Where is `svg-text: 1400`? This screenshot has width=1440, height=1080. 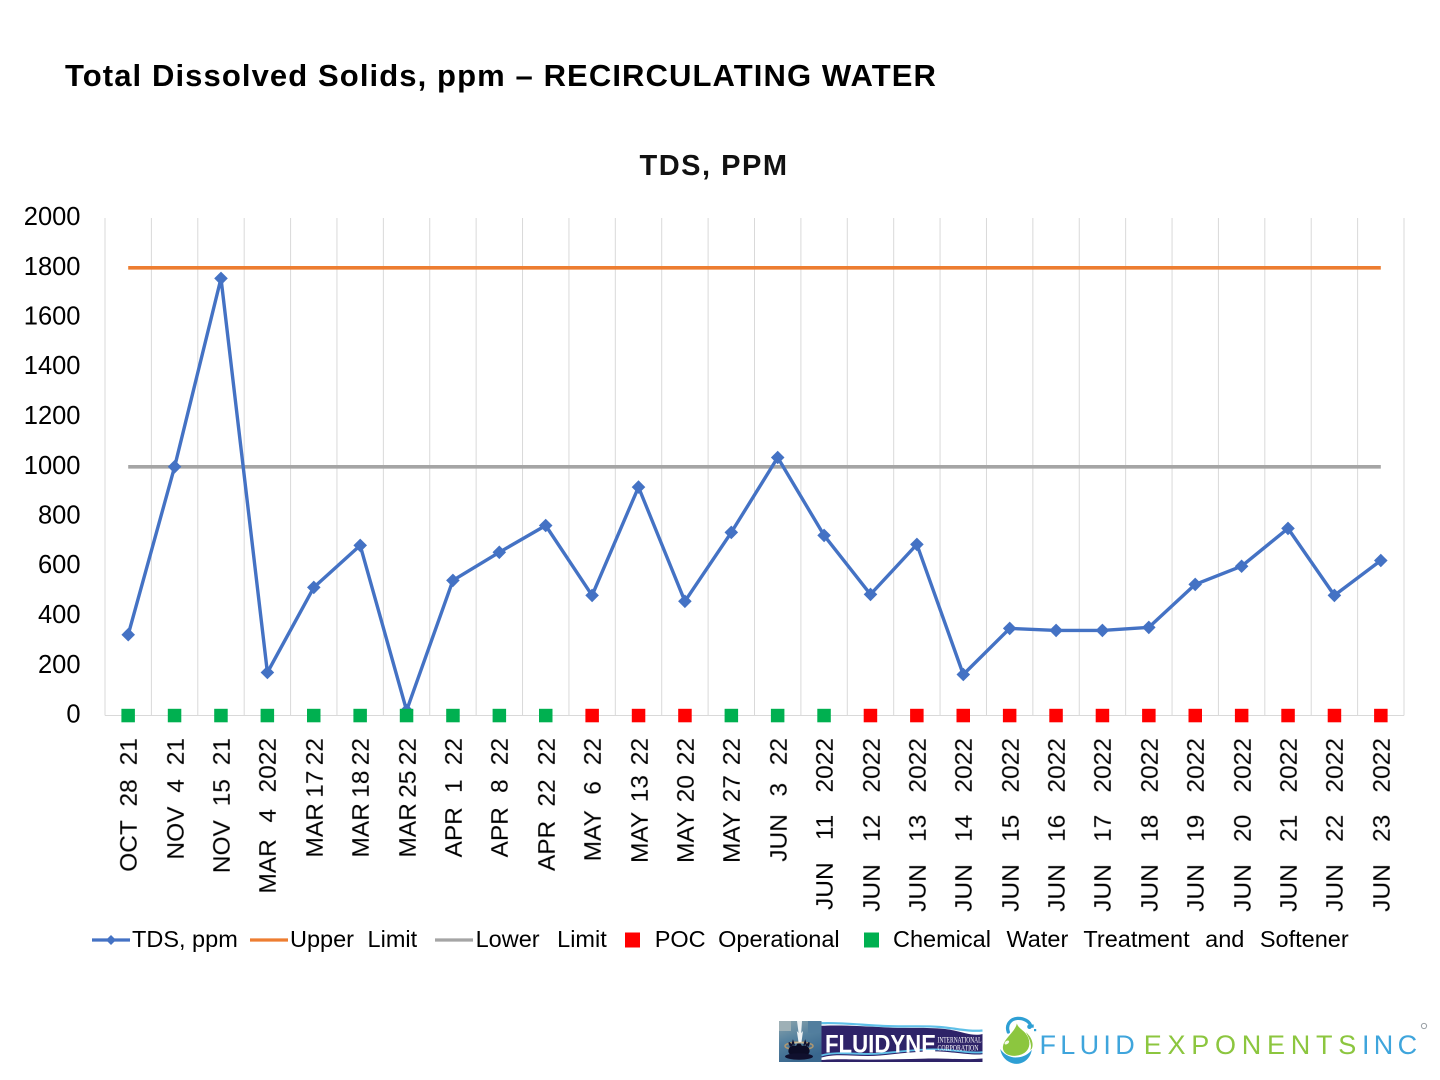
svg-text: 1400 is located at coordinates (52, 366).